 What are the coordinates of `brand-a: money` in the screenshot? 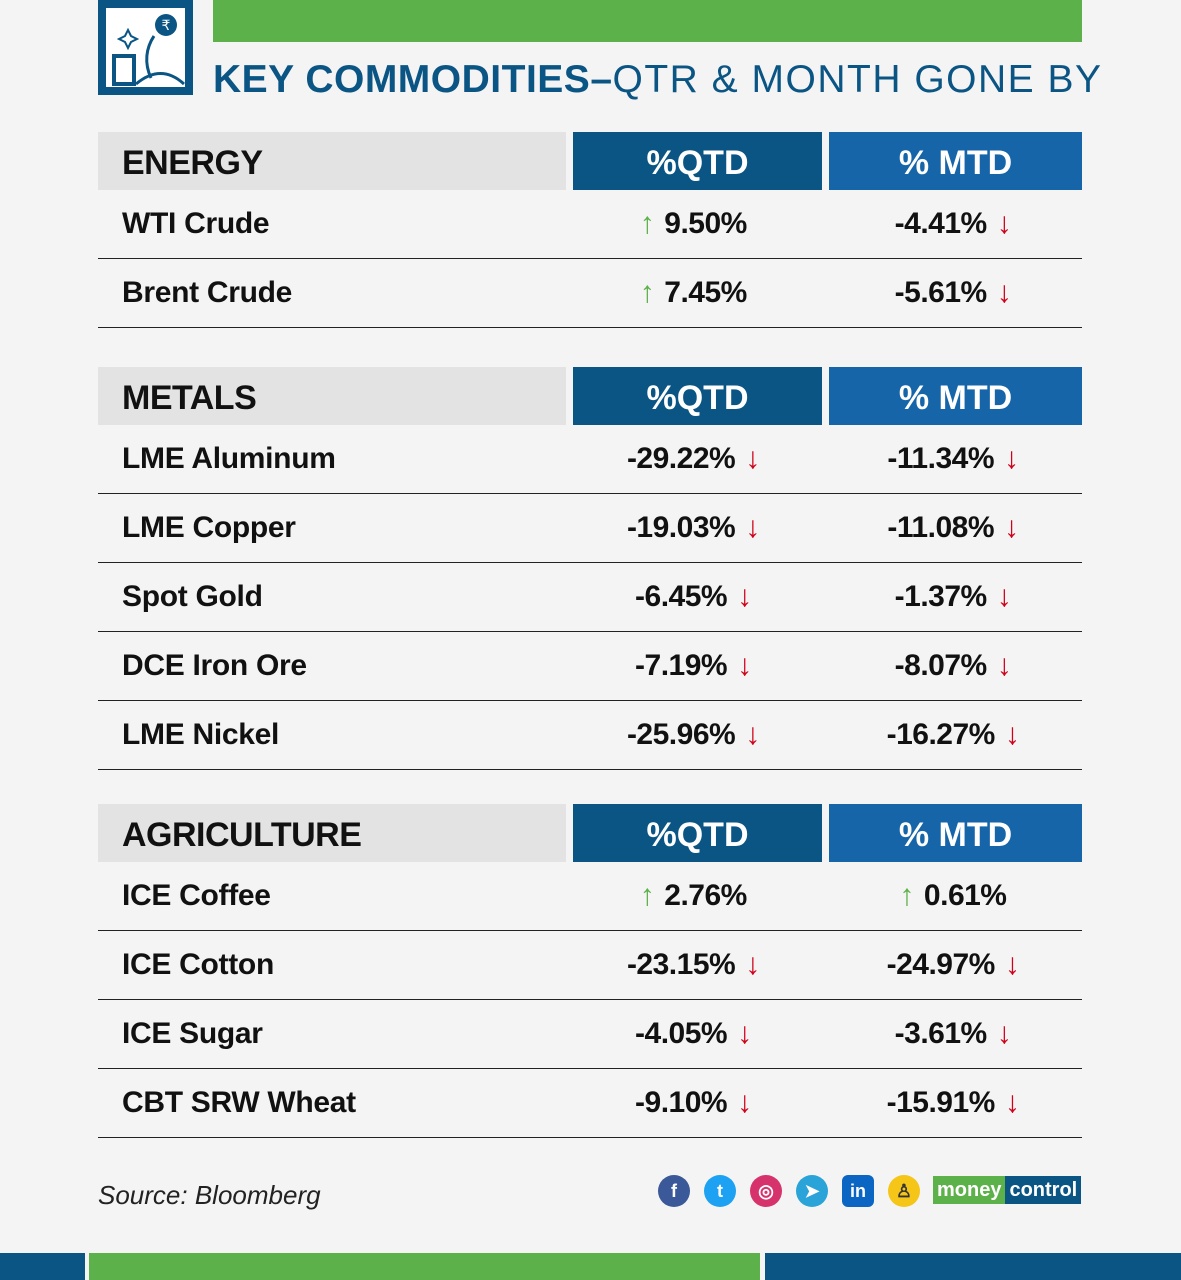 It's located at (969, 1190).